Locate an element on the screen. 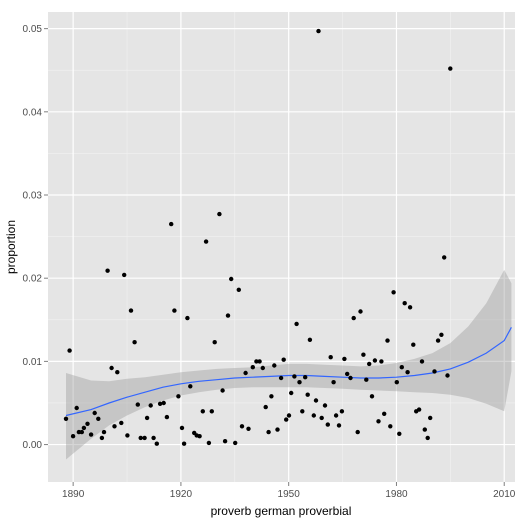 This screenshot has height=525, width=525. smooth-trend-line is located at coordinates (288, 372).